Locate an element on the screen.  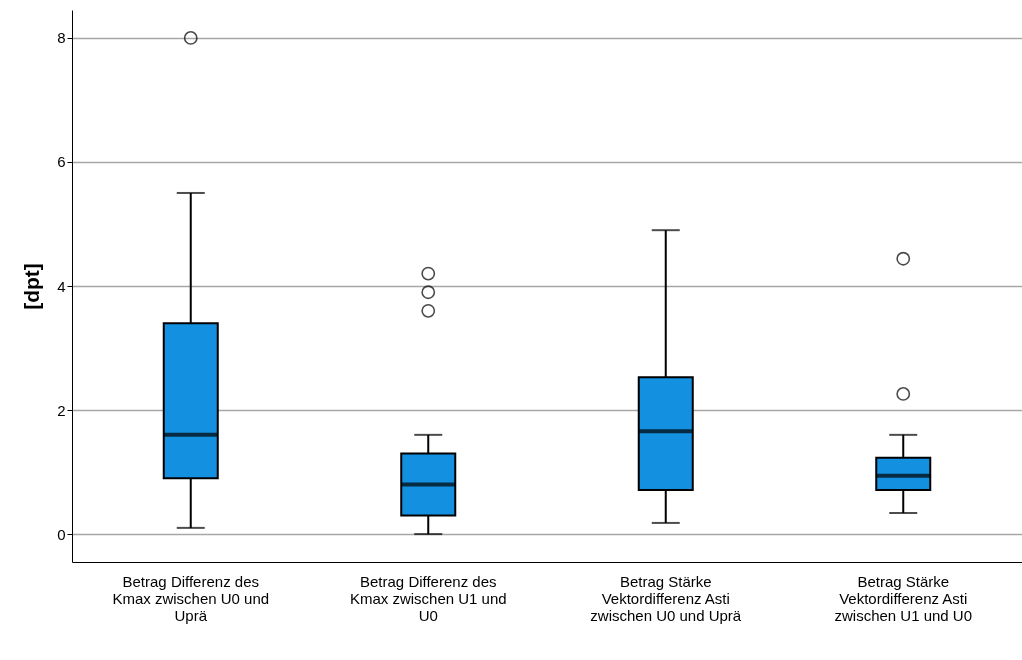
y-axis-title: [dpt] is located at coordinates (32, 286).